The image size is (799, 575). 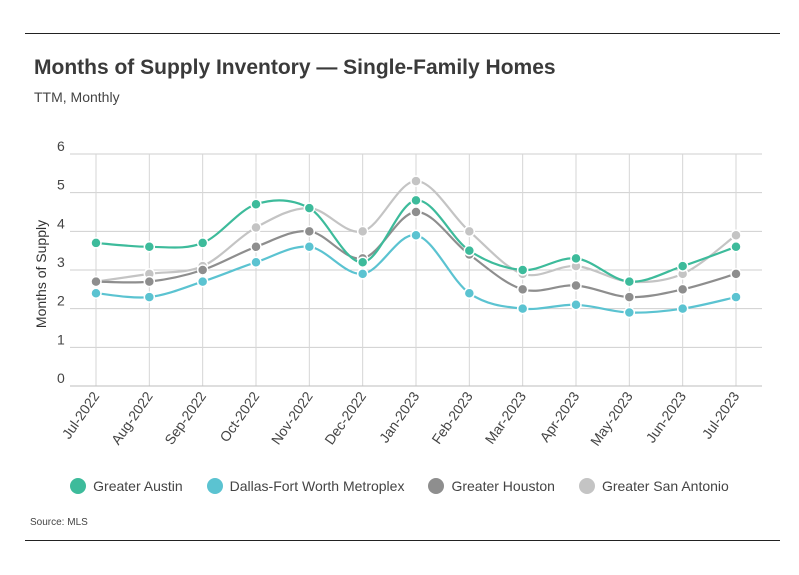 I want to click on legend-item-greater-houston: Greater Houston, so click(x=491, y=486).